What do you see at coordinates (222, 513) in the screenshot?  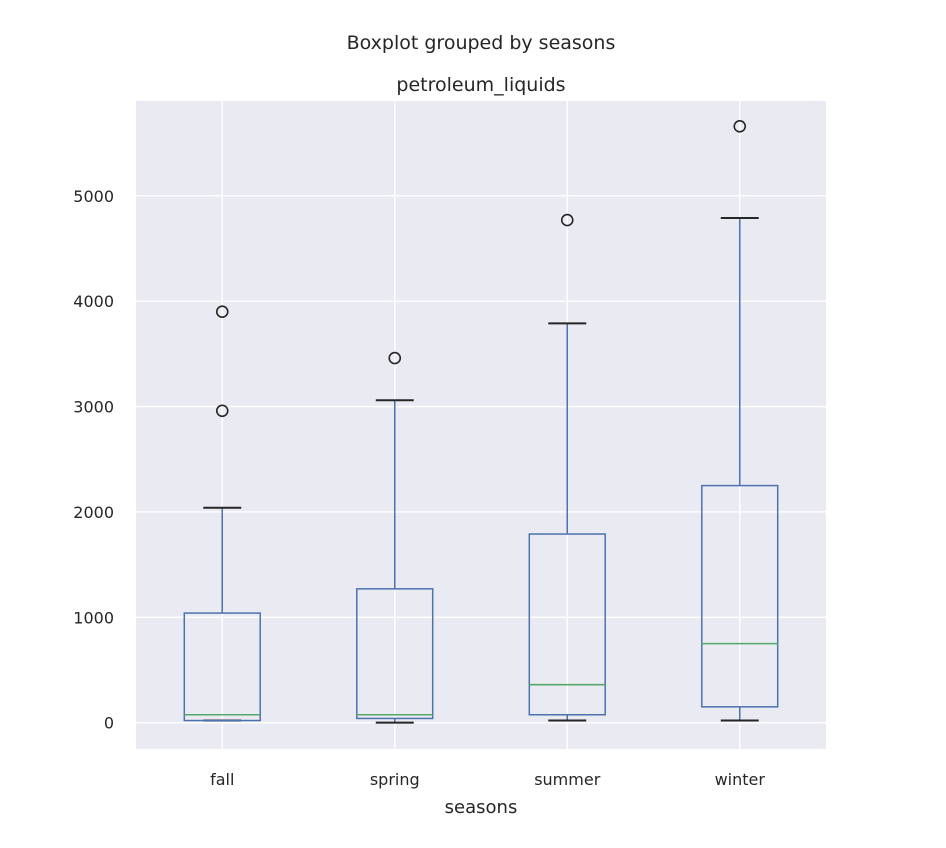 I see `box-fall` at bounding box center [222, 513].